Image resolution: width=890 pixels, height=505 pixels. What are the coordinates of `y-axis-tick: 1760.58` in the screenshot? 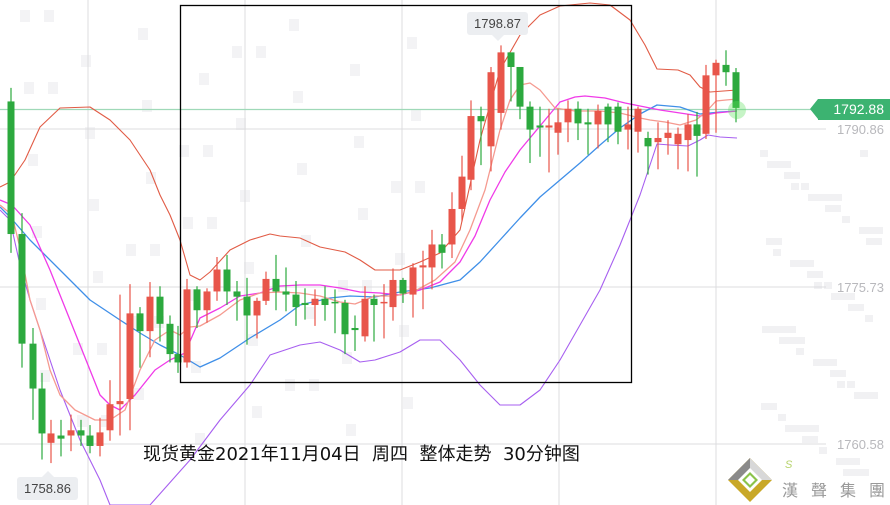 It's located at (860, 444).